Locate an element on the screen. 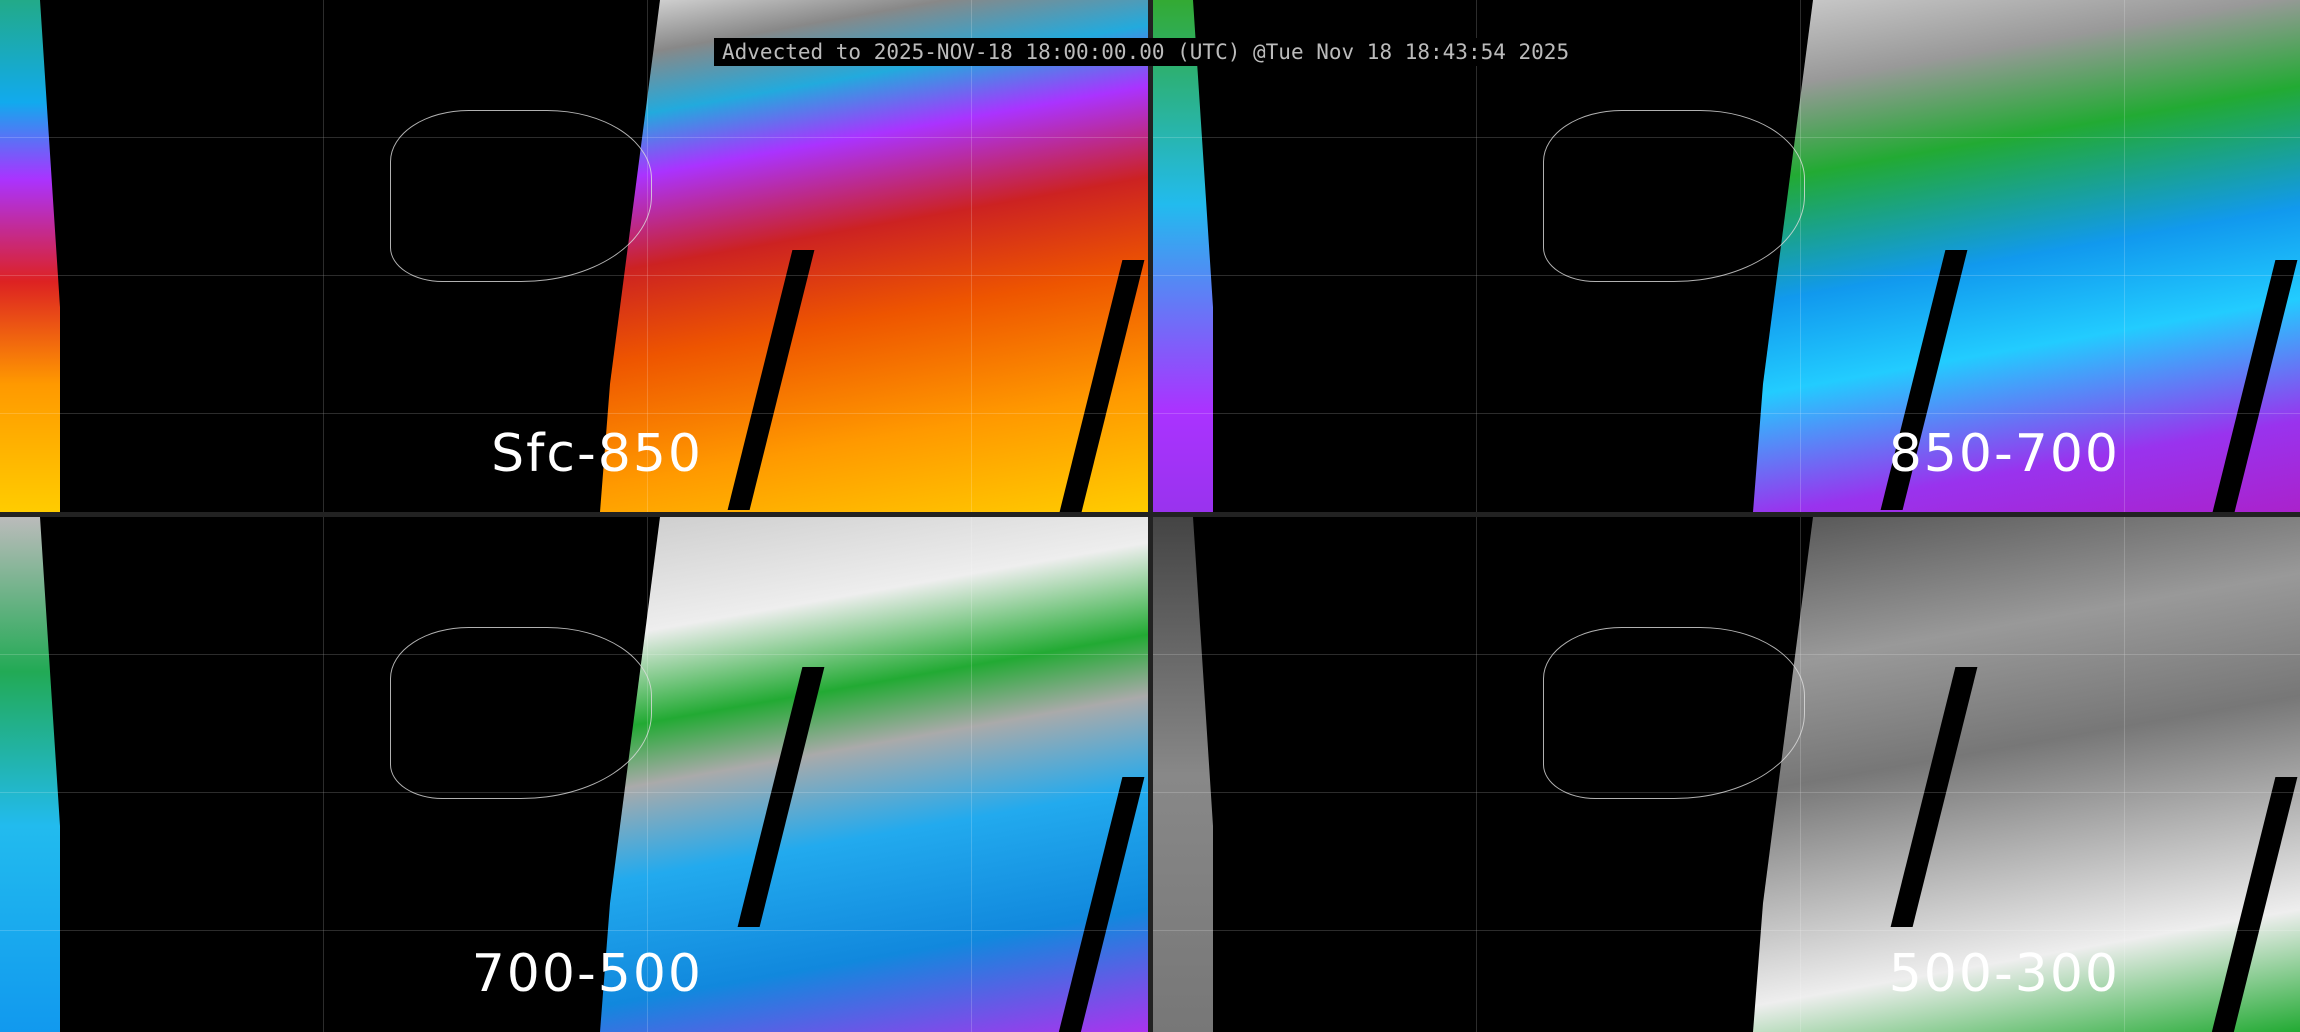 This screenshot has width=2300, height=1032. layer-label: 500-300 is located at coordinates (2004, 974).